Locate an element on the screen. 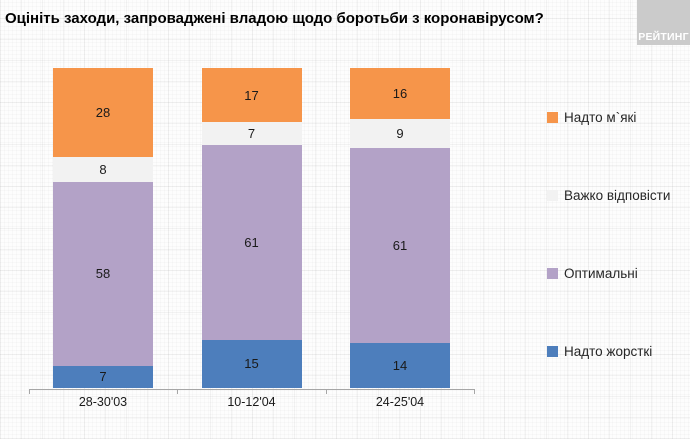 Image resolution: width=690 pixels, height=439 pixels. x-axis-label: 28-30'03 is located at coordinates (103, 402).